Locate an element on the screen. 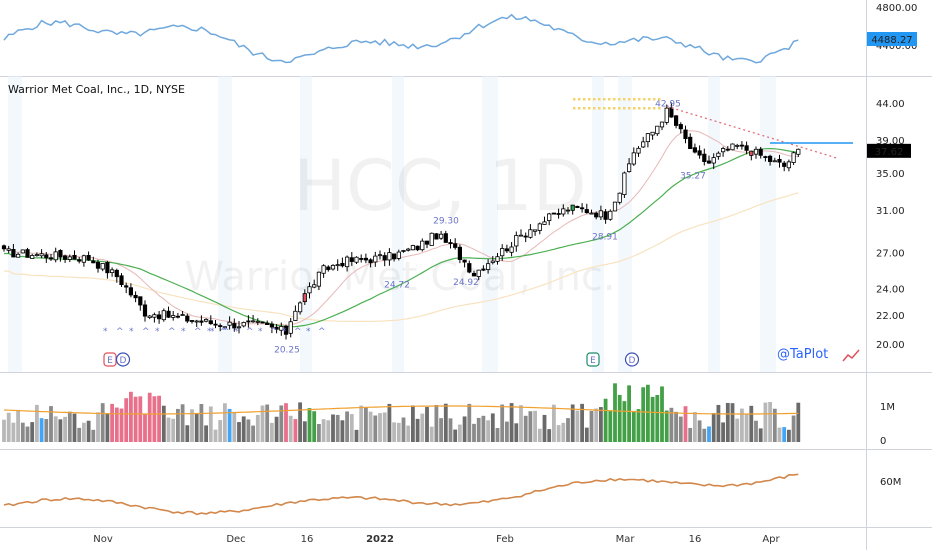 The width and height of the screenshot is (932, 550). event-marker-label: E is located at coordinates (110, 361).